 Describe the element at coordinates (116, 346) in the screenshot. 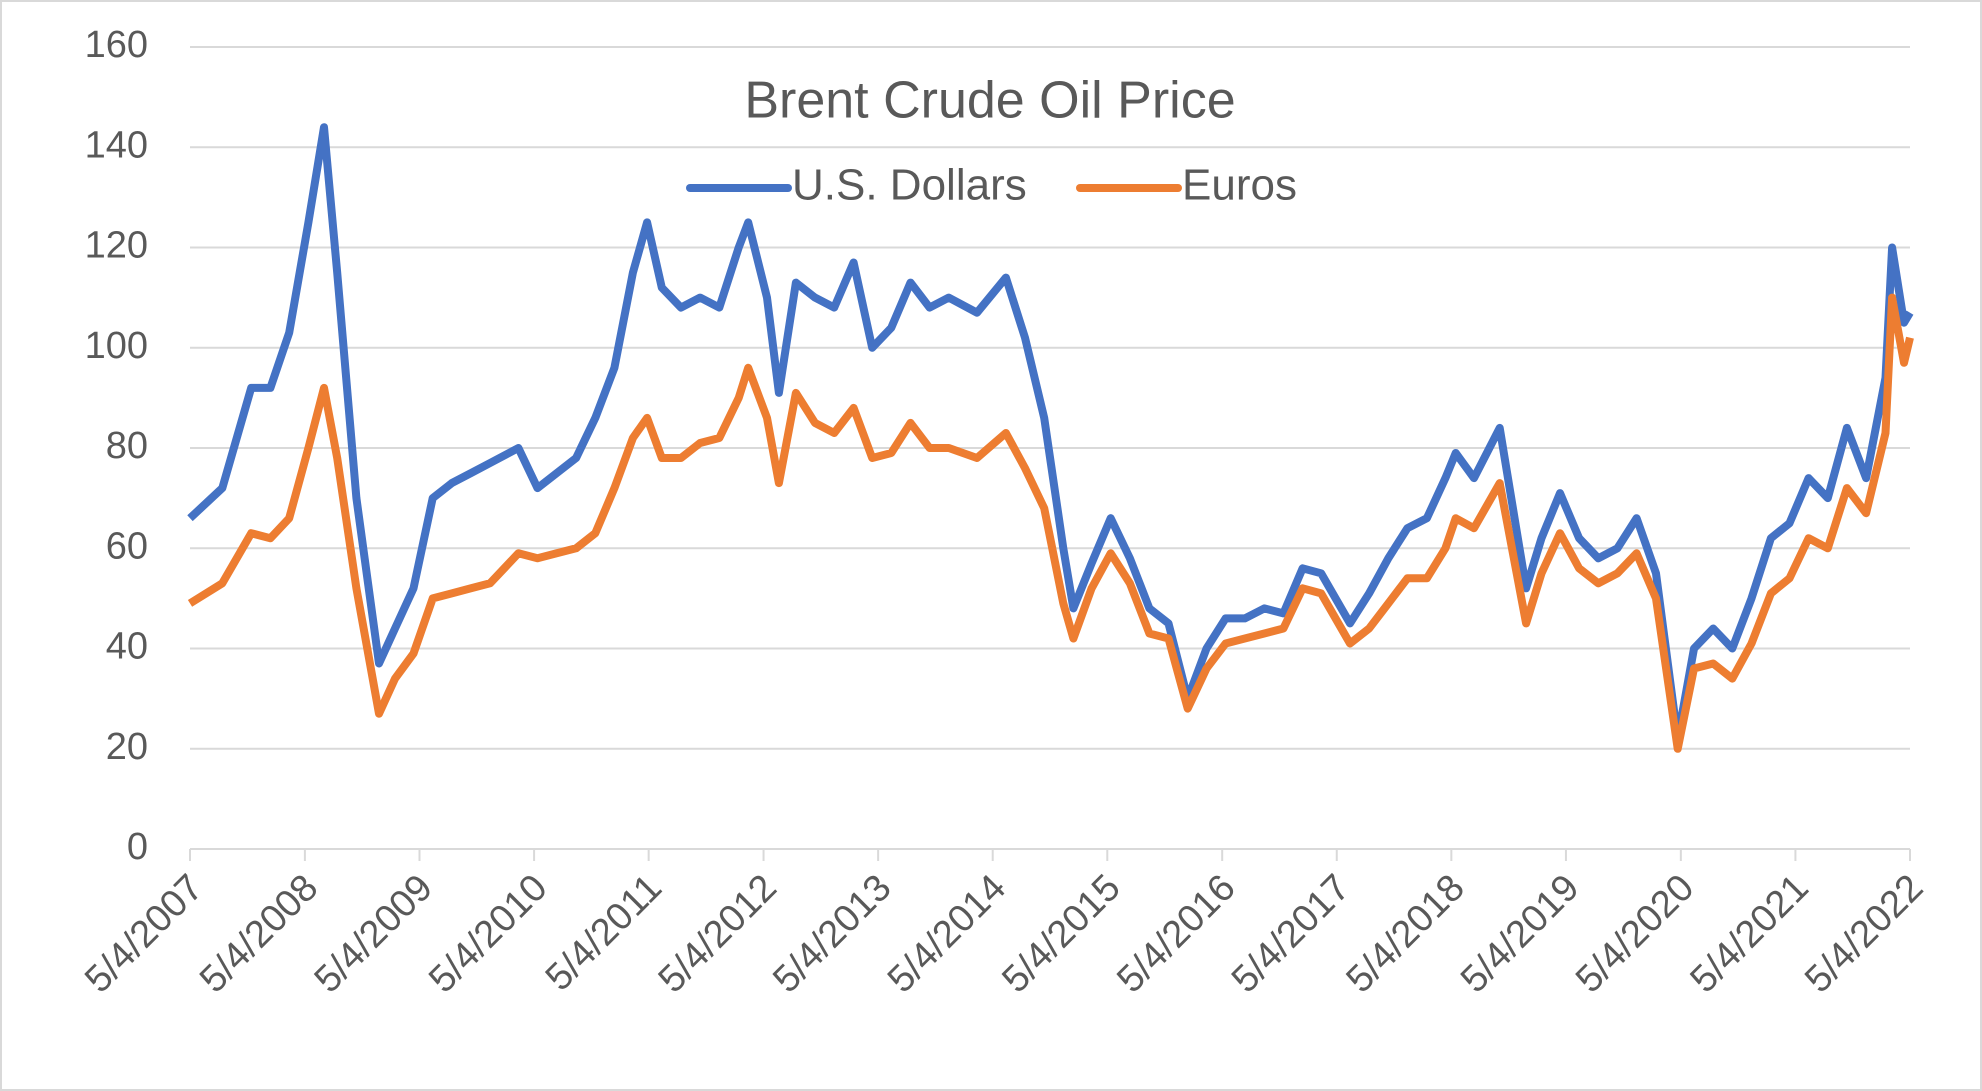

I see `y-tick-label: 100` at that location.